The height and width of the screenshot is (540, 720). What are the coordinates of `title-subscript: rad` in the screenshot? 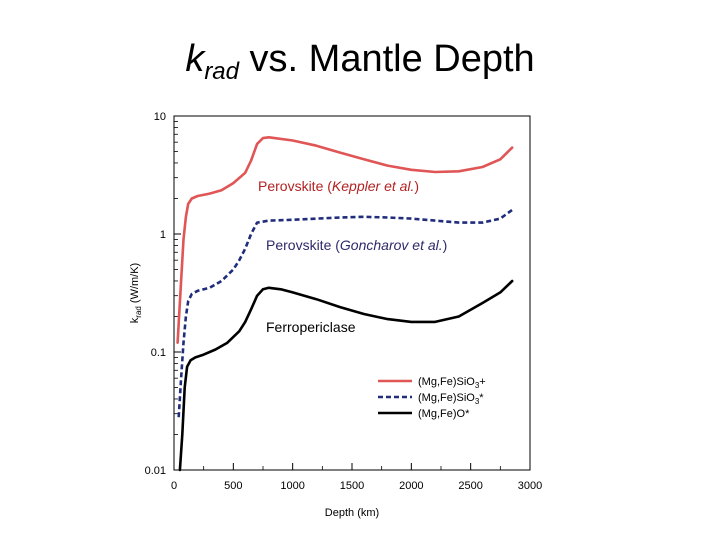 It's located at (221, 71).